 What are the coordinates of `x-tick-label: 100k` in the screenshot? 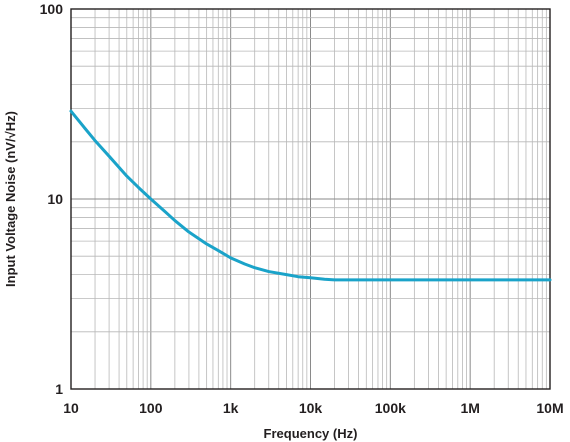 It's located at (390, 408).